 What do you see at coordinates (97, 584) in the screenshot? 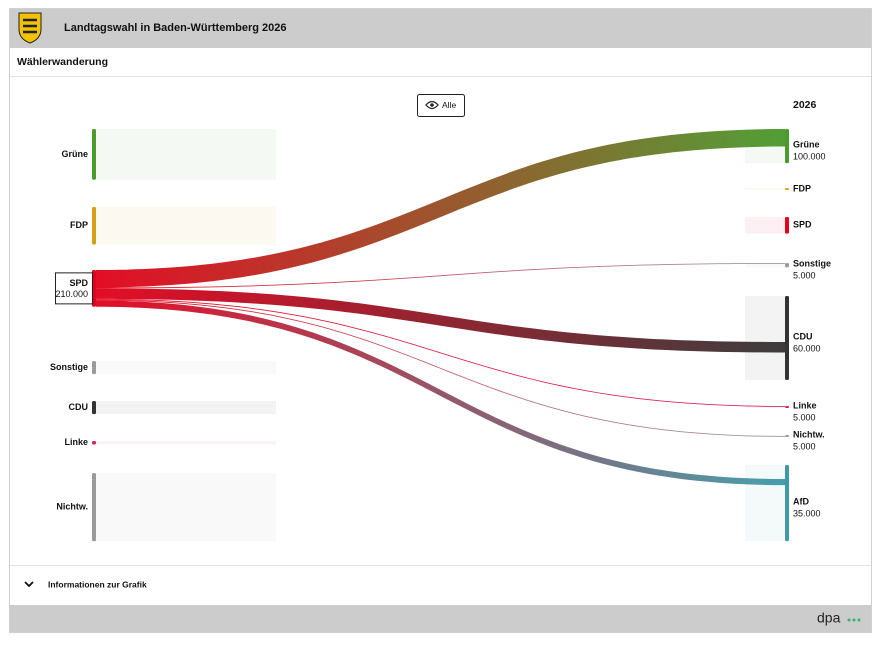
I see `info-label: Informationen zur Grafik` at bounding box center [97, 584].